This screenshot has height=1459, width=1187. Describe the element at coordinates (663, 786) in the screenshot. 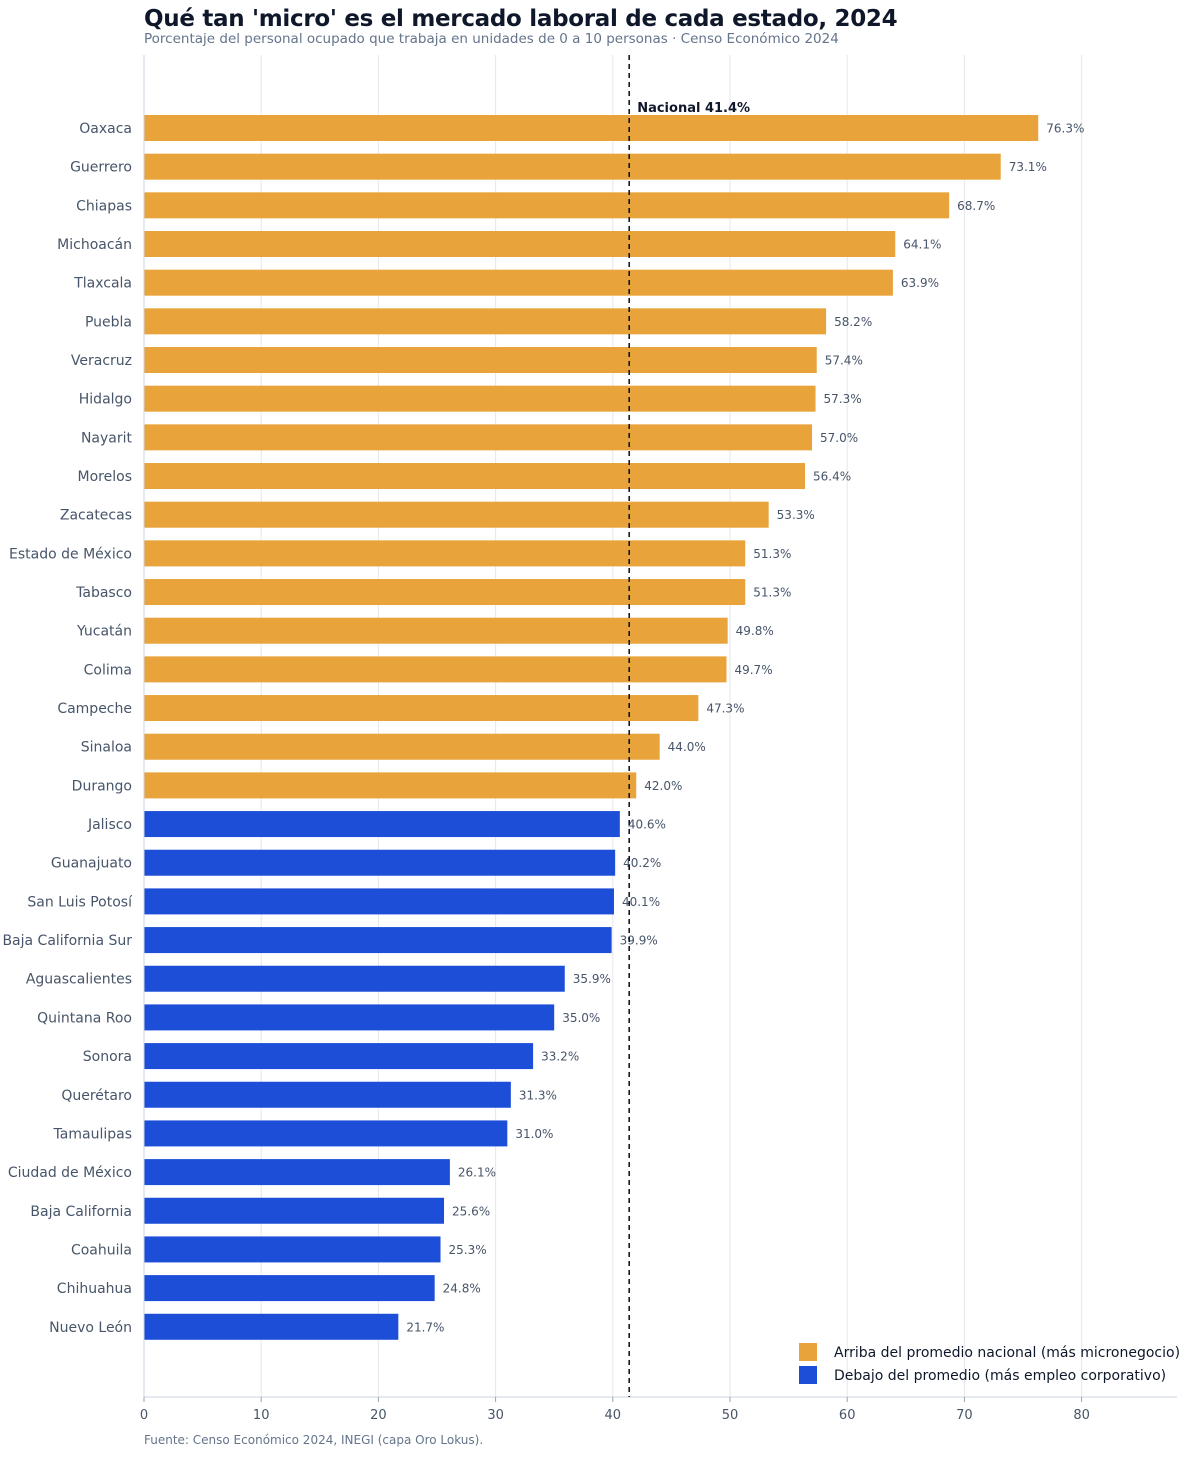

I see `data-label: 42.0%` at that location.